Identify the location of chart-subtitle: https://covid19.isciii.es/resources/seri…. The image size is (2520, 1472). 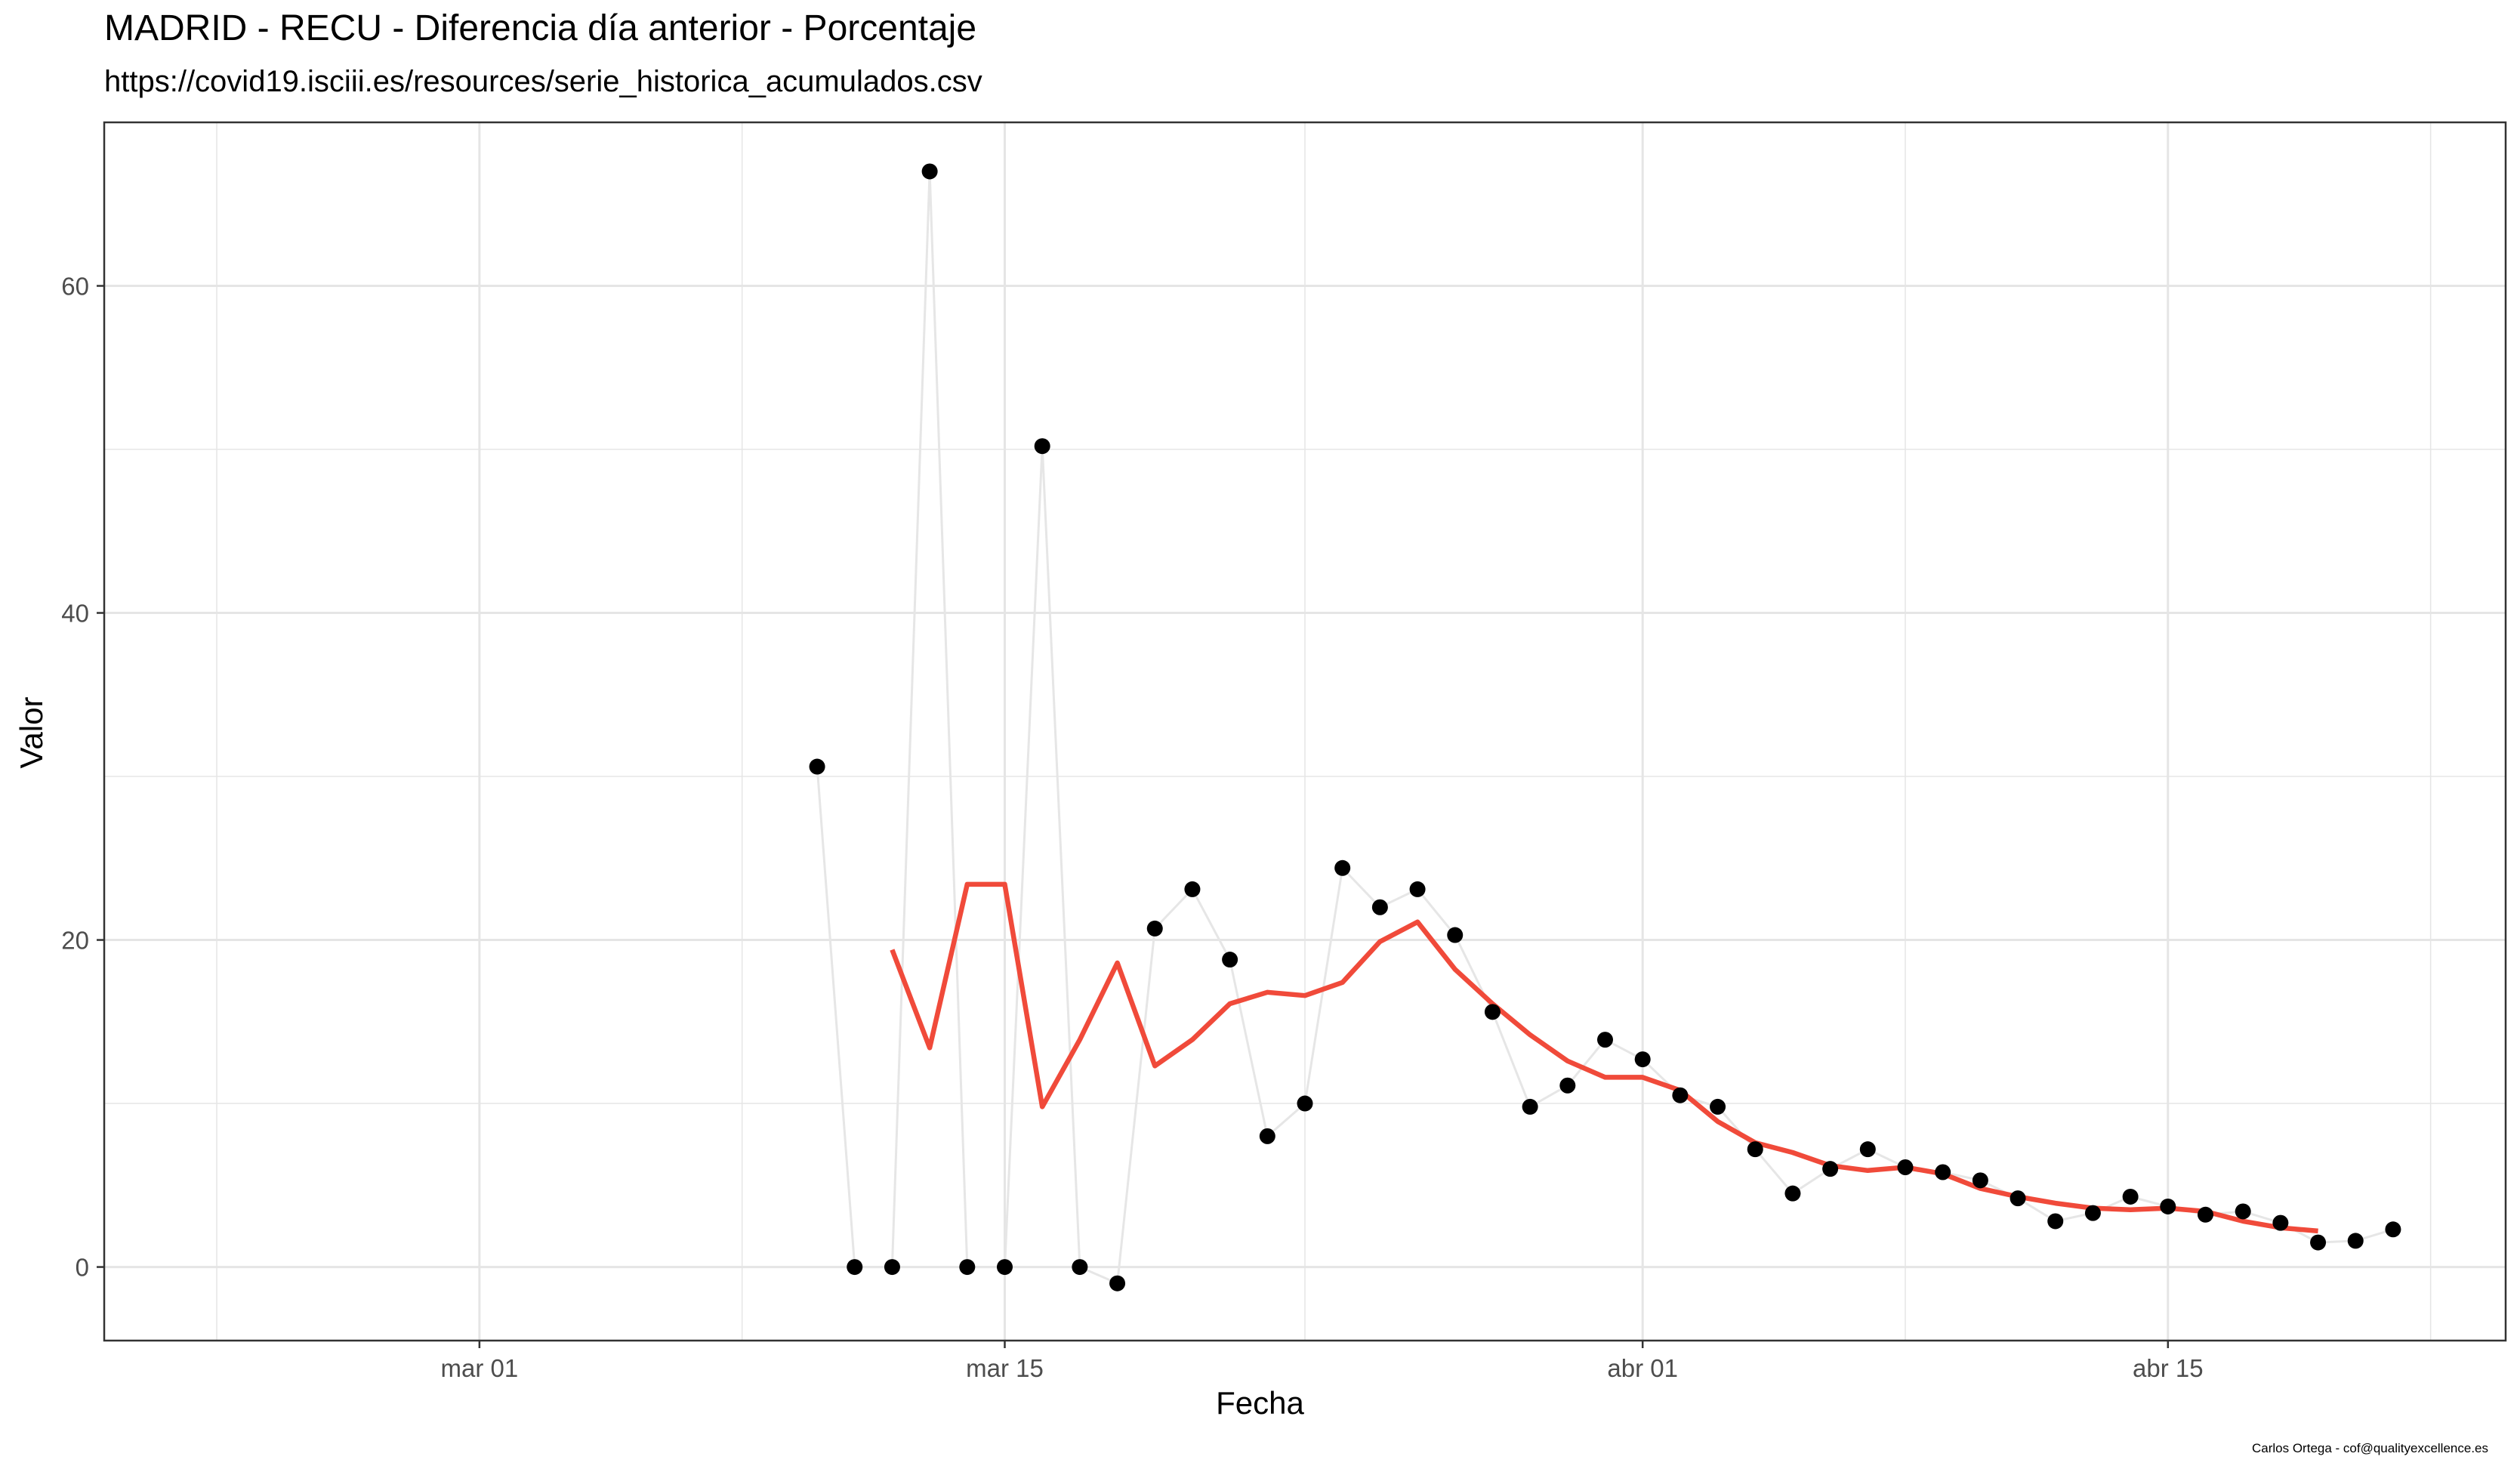
(543, 81).